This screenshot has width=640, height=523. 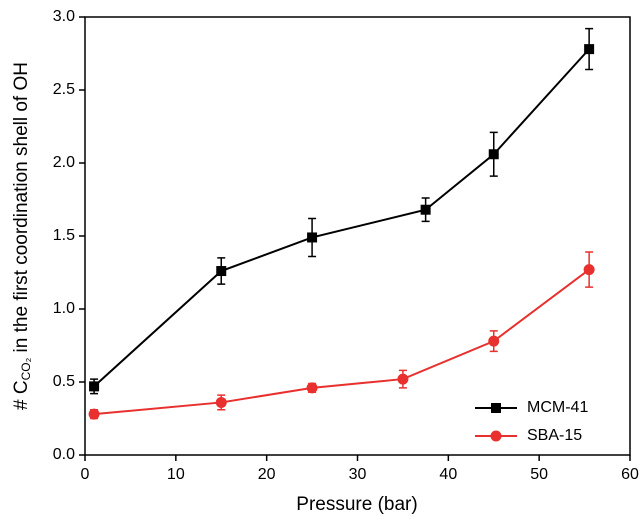 I want to click on y-tick-label: 3.0, so click(x=64, y=16).